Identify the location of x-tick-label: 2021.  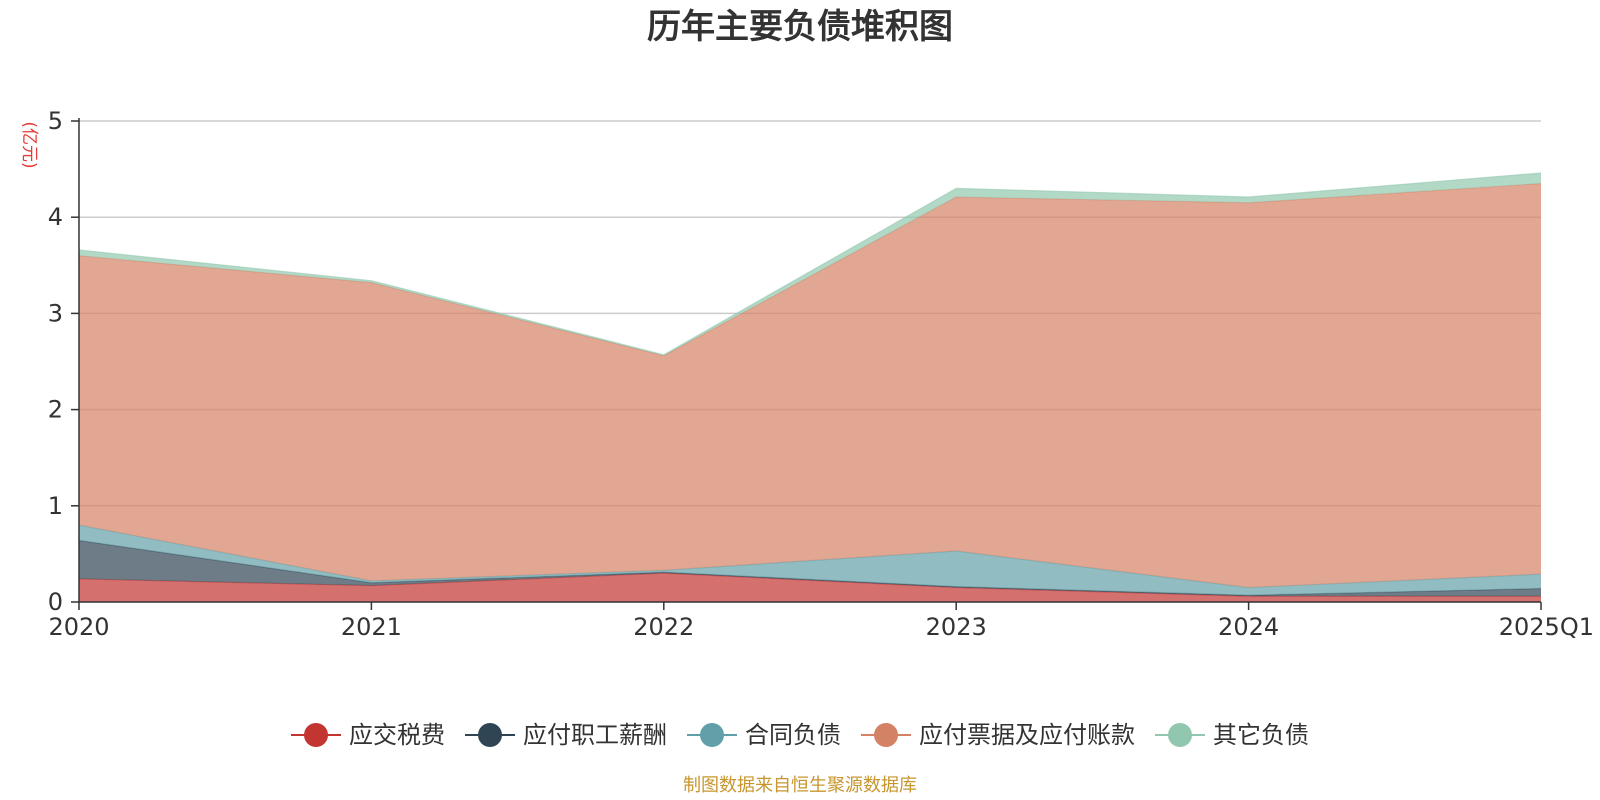
(371, 627).